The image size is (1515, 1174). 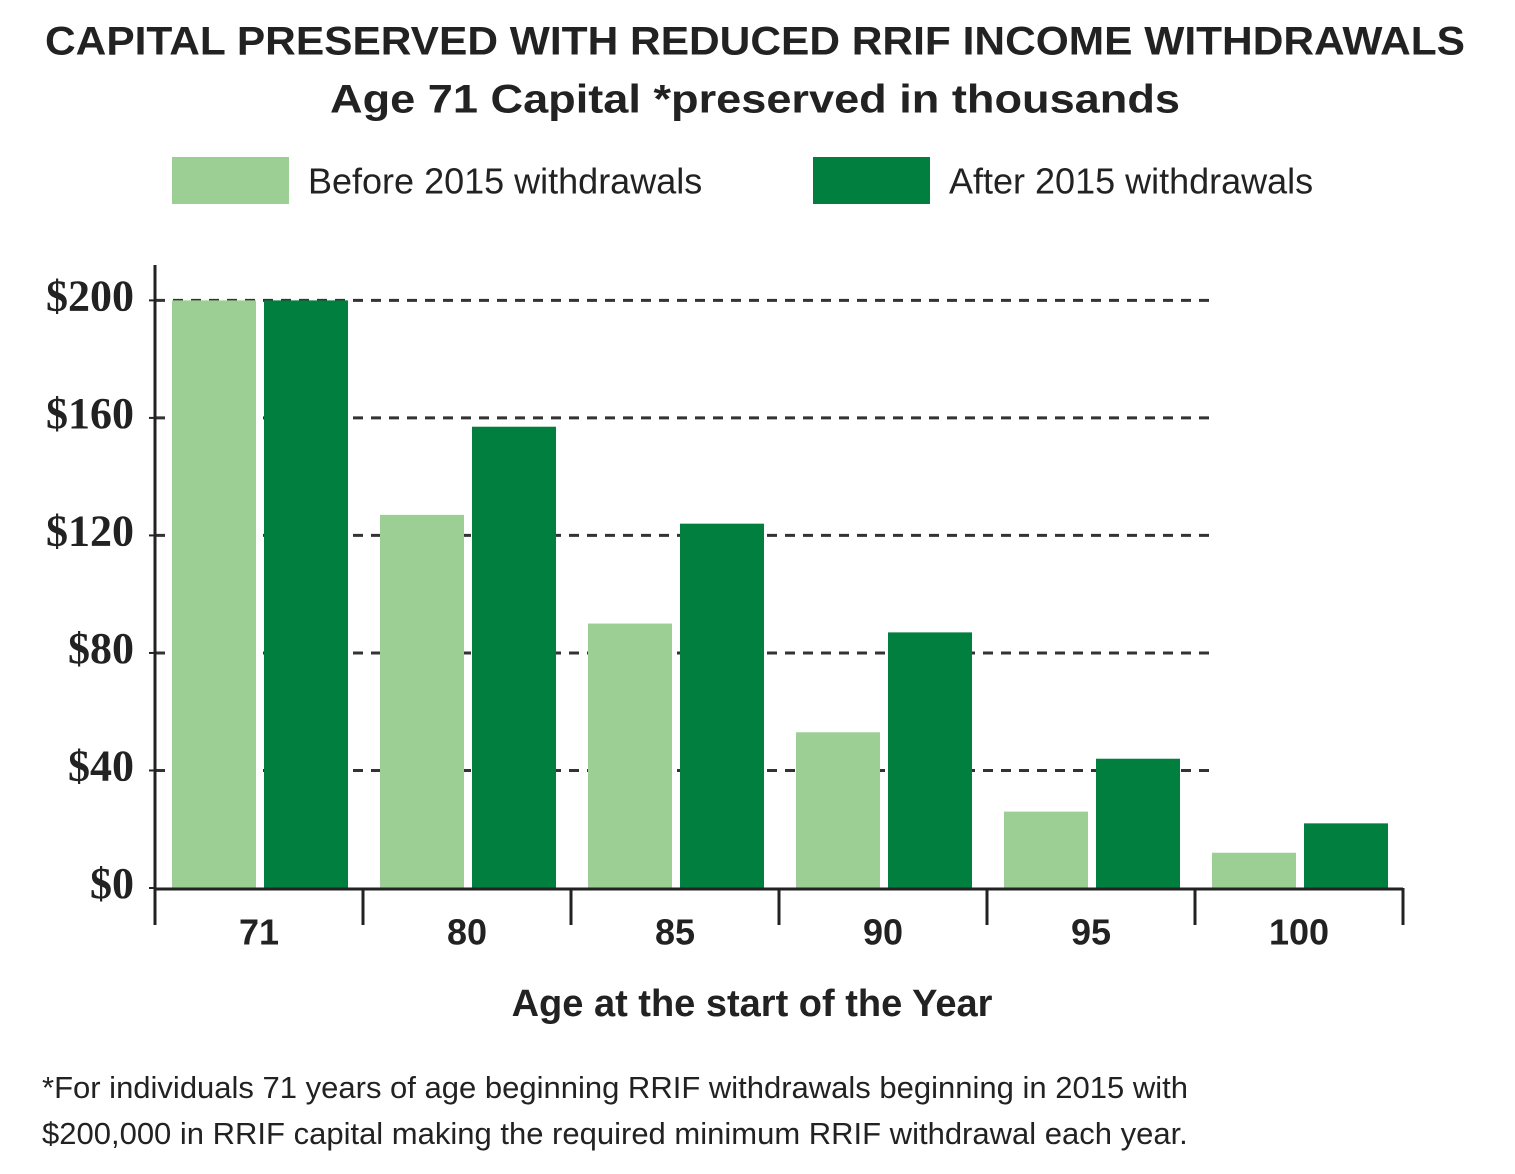 I want to click on y-tick-label: $120, so click(x=90, y=531).